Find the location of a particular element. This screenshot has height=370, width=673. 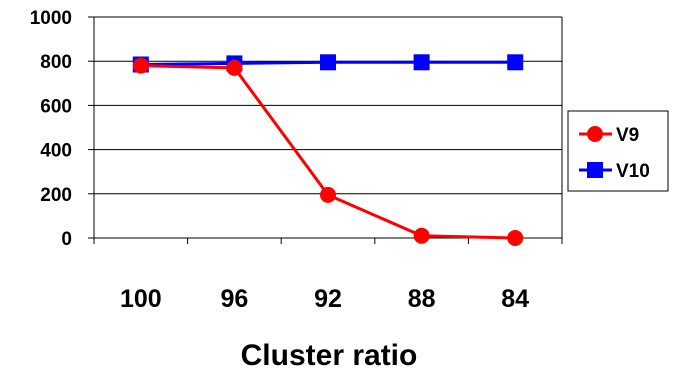

legend-item-v9: V9 is located at coordinates (609, 135).